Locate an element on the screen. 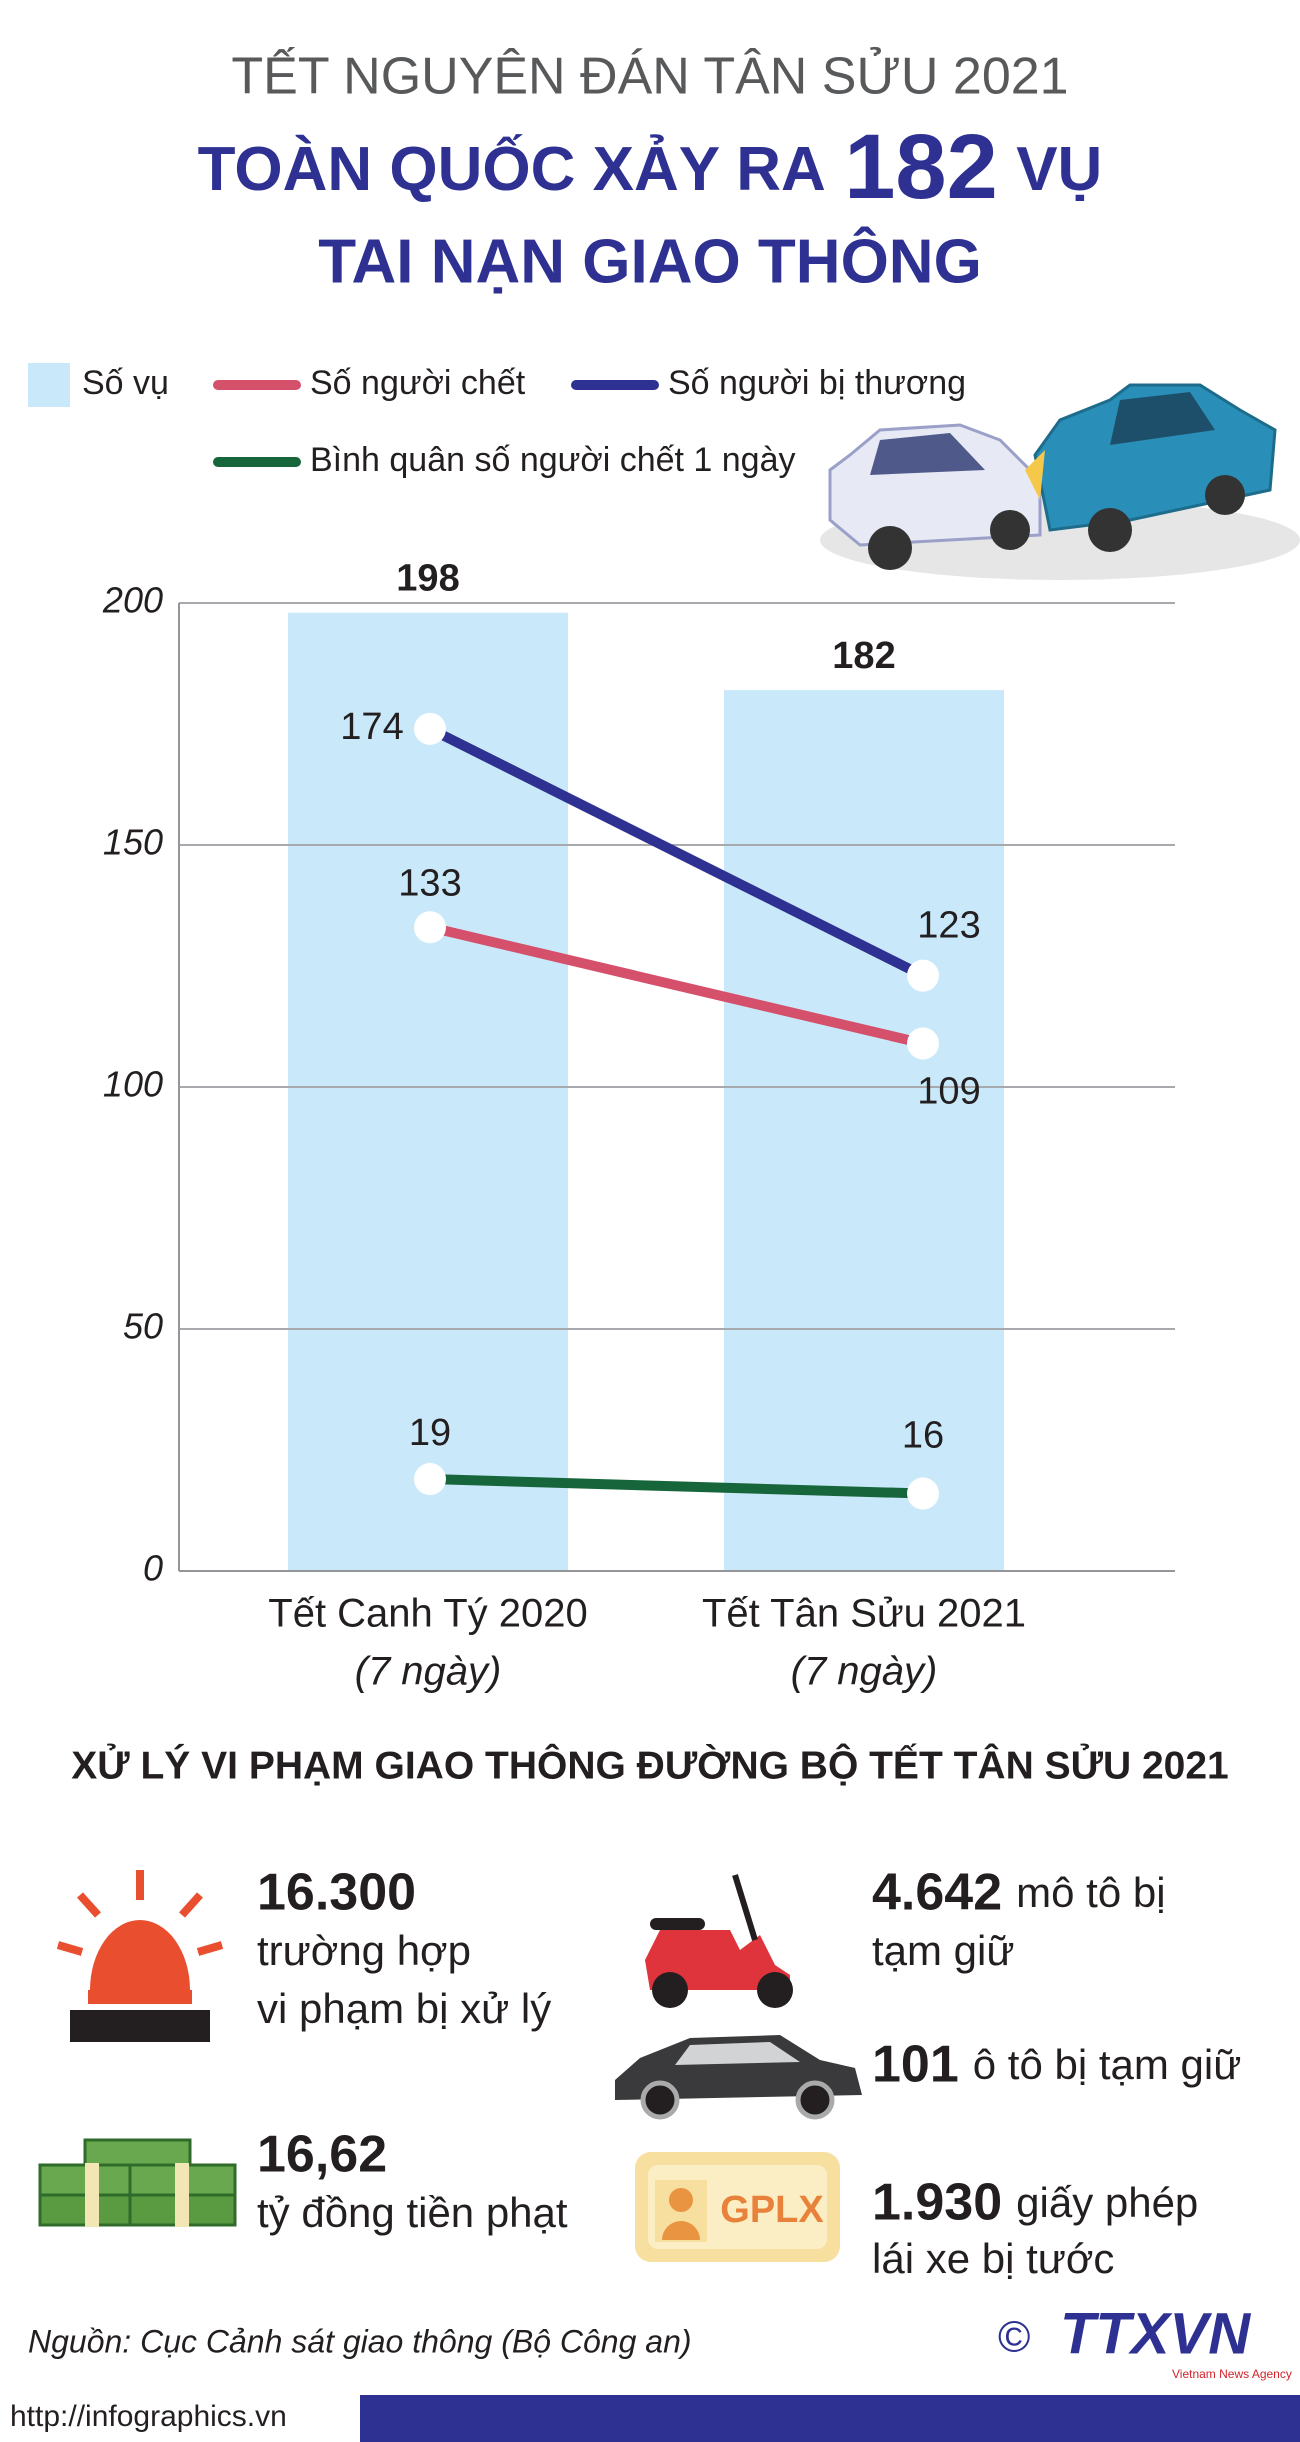 Image resolution: width=1300 pixels, height=2442 pixels. logo-sub: Vietnam News Agency is located at coordinates (1232, 2374).